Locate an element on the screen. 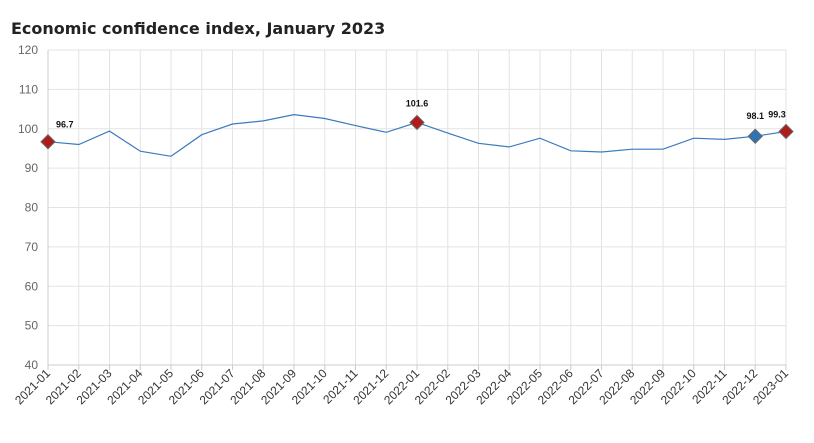  data-label: 101.6 is located at coordinates (417, 103).